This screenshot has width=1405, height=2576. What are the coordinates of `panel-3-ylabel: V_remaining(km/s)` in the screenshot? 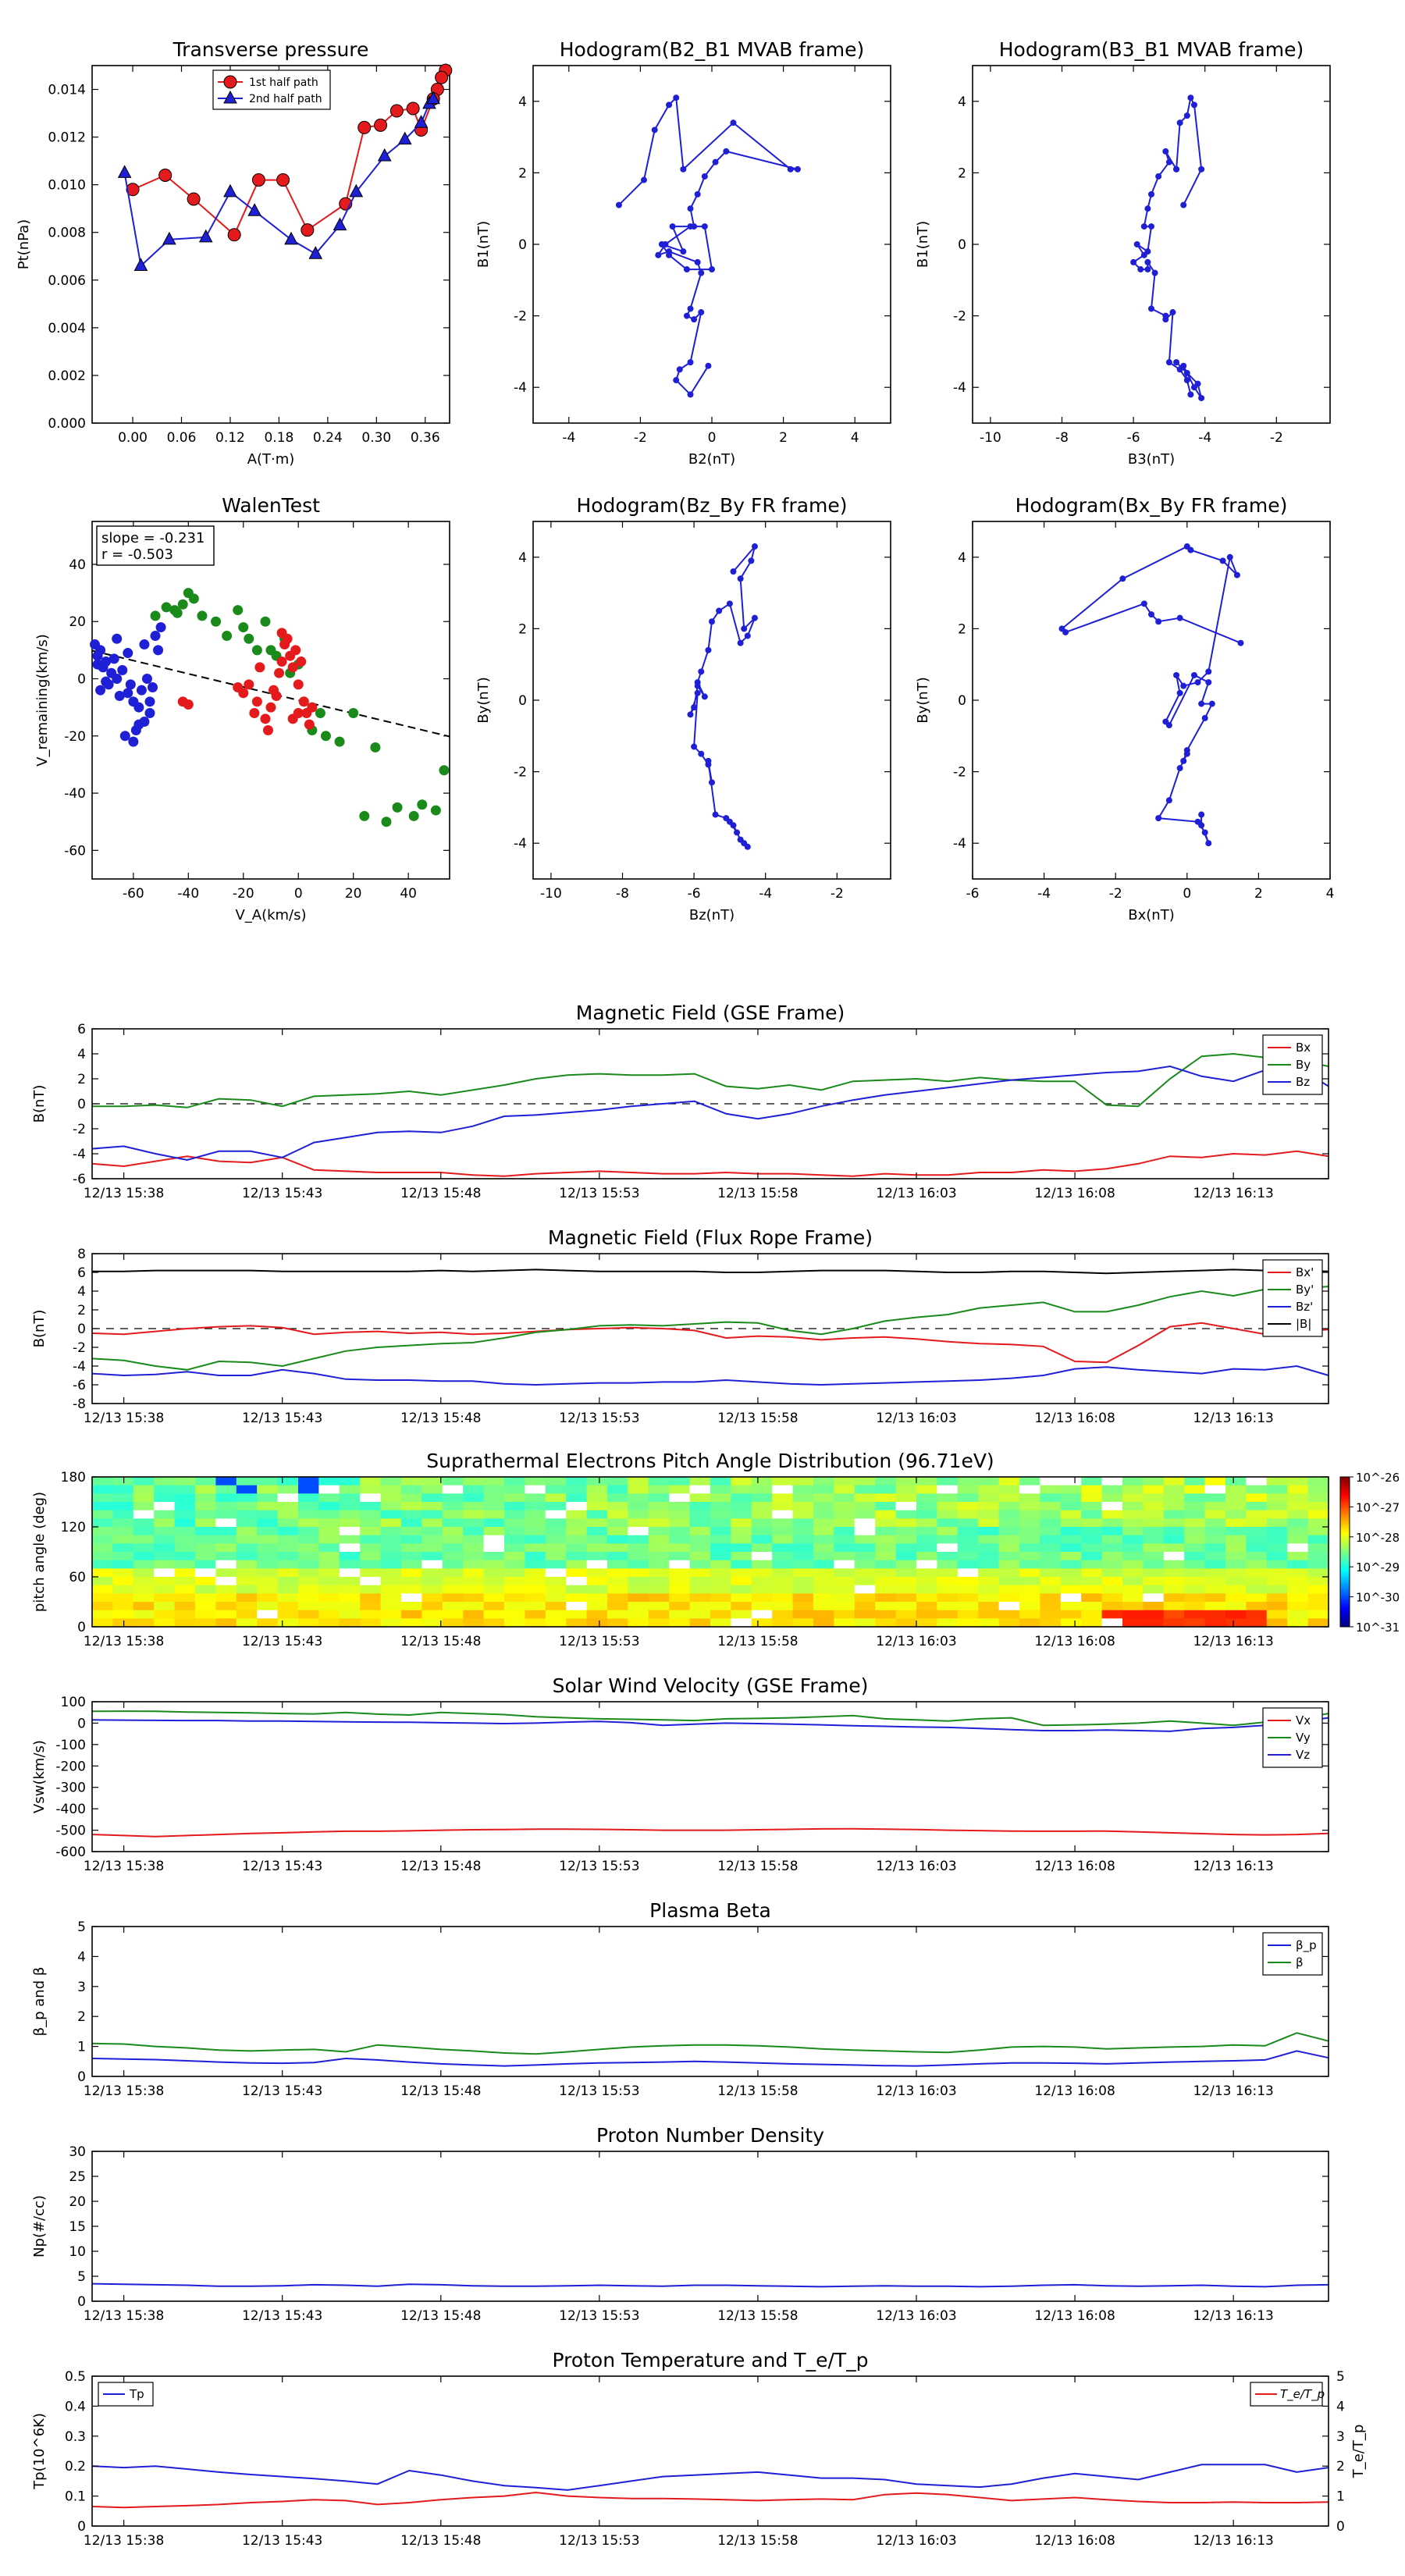 It's located at (43, 700).